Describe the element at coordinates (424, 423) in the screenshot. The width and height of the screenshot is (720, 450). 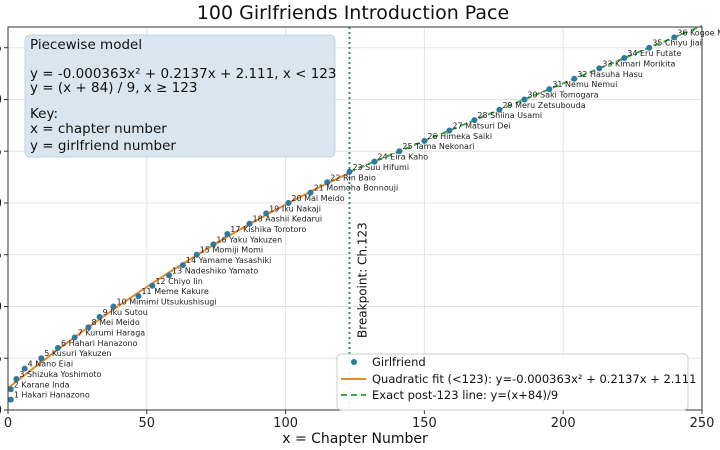
I see `x-tick-label-150: 150` at that location.